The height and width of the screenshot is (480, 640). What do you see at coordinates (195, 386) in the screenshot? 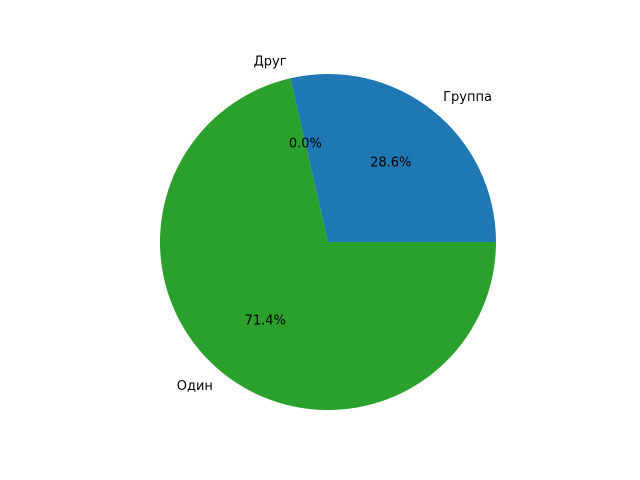
I see `pie-label-2: Один` at bounding box center [195, 386].